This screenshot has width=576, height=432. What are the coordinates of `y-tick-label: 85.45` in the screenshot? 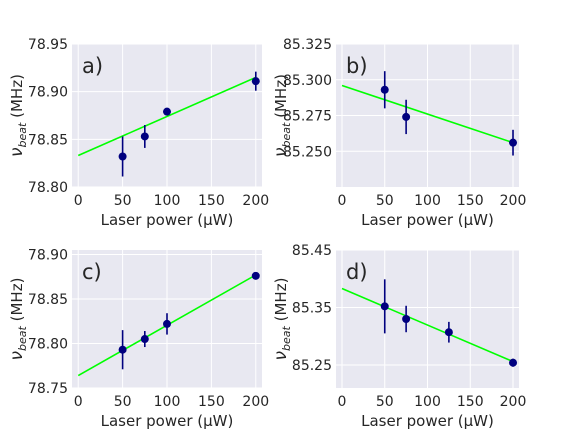 It's located at (312, 251).